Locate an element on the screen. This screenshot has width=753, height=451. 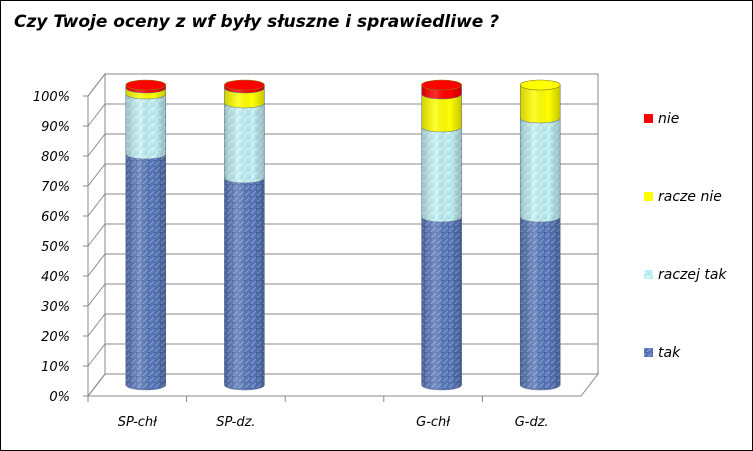
y-tick-label: 10% is located at coordinates (55, 367).